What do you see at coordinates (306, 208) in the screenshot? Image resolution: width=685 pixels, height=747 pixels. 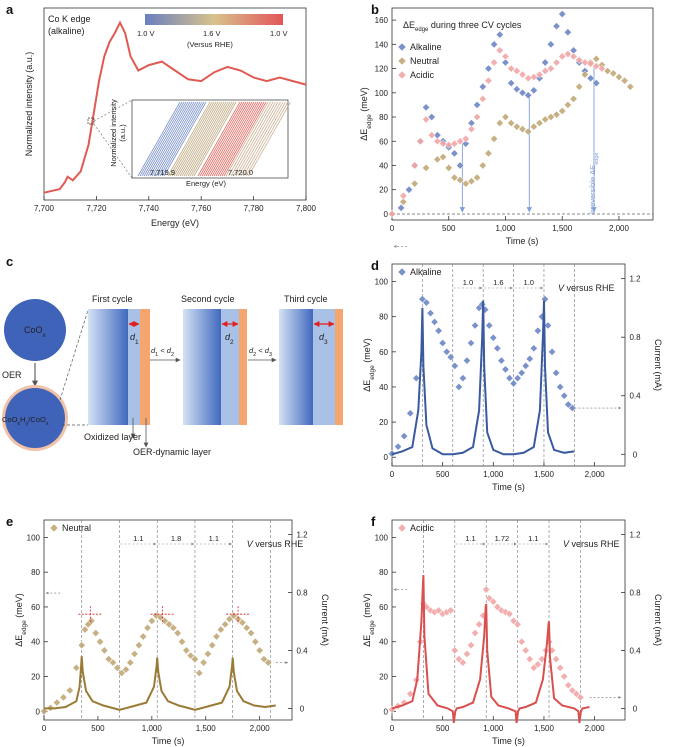 I see `panel-a-xtick-label: 7,800` at bounding box center [306, 208].